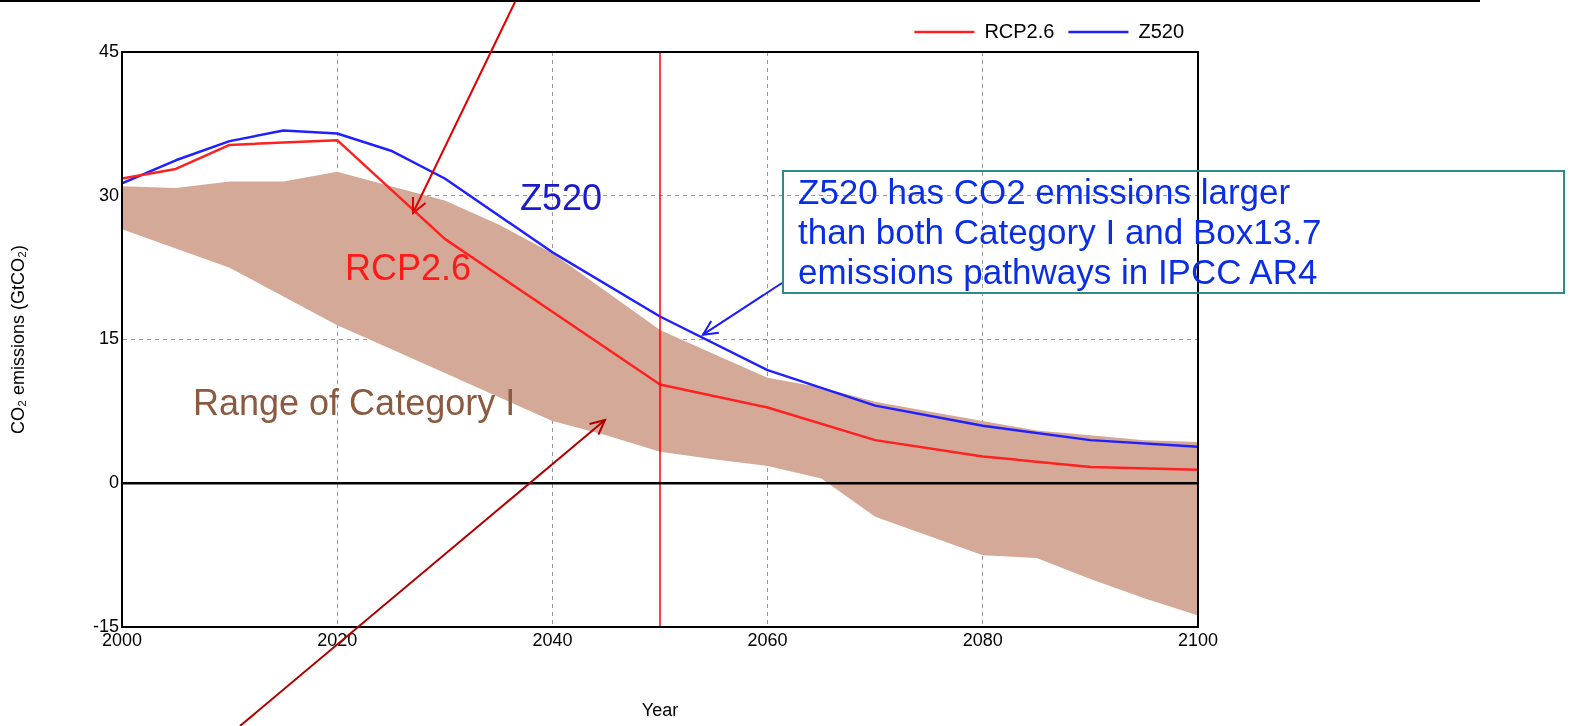 Image resolution: width=1585 pixels, height=726 pixels. I want to click on x-tick-label: 2040, so click(552, 639).